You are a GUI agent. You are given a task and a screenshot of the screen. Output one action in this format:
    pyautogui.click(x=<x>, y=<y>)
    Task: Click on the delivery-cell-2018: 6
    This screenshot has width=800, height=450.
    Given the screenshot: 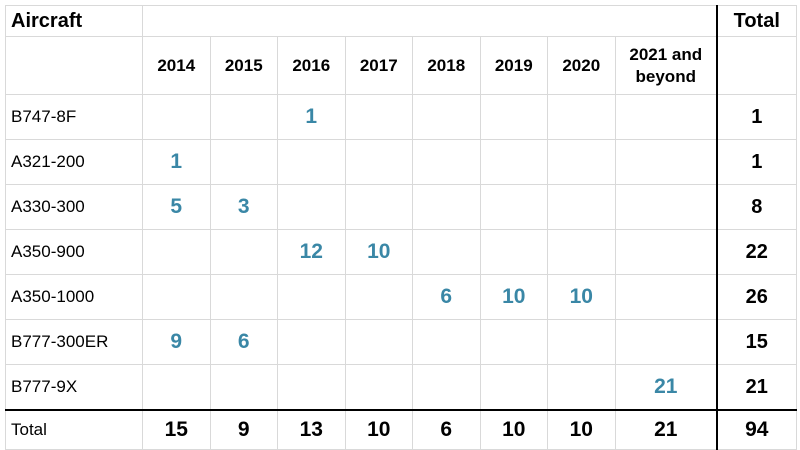 What is the action you would take?
    pyautogui.click(x=446, y=297)
    